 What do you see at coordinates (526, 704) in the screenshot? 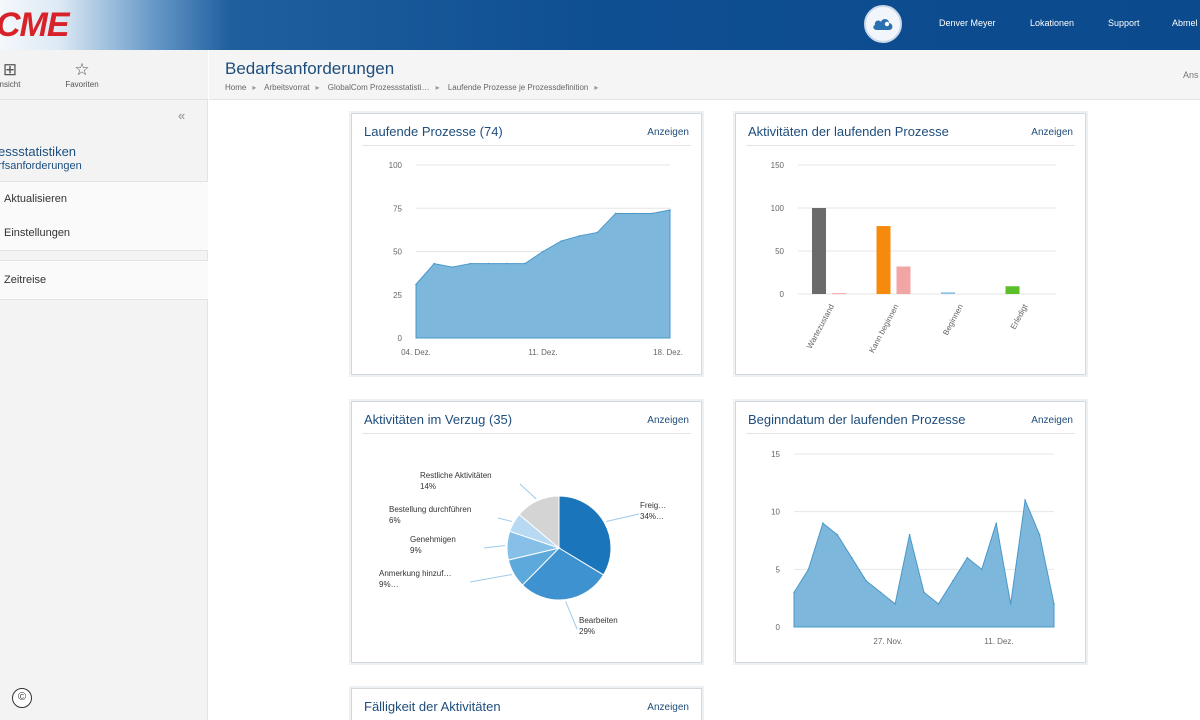
I see `widget-due-dates: Fälligkeit der Aktivitäten Anzeigen` at bounding box center [526, 704].